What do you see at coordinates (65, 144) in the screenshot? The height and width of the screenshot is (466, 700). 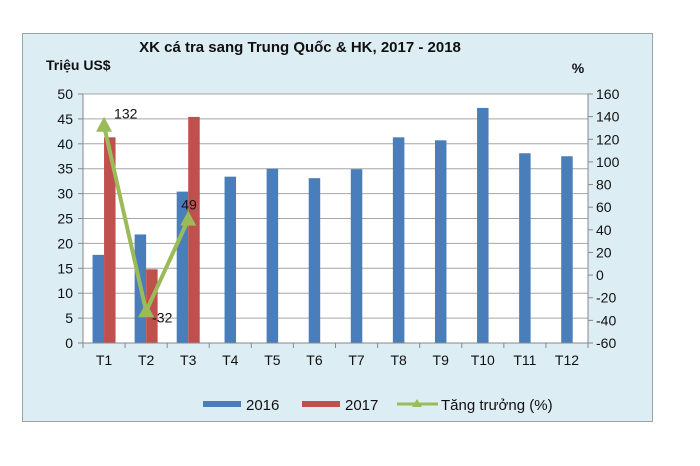 I see `y-tick-label: 40` at bounding box center [65, 144].